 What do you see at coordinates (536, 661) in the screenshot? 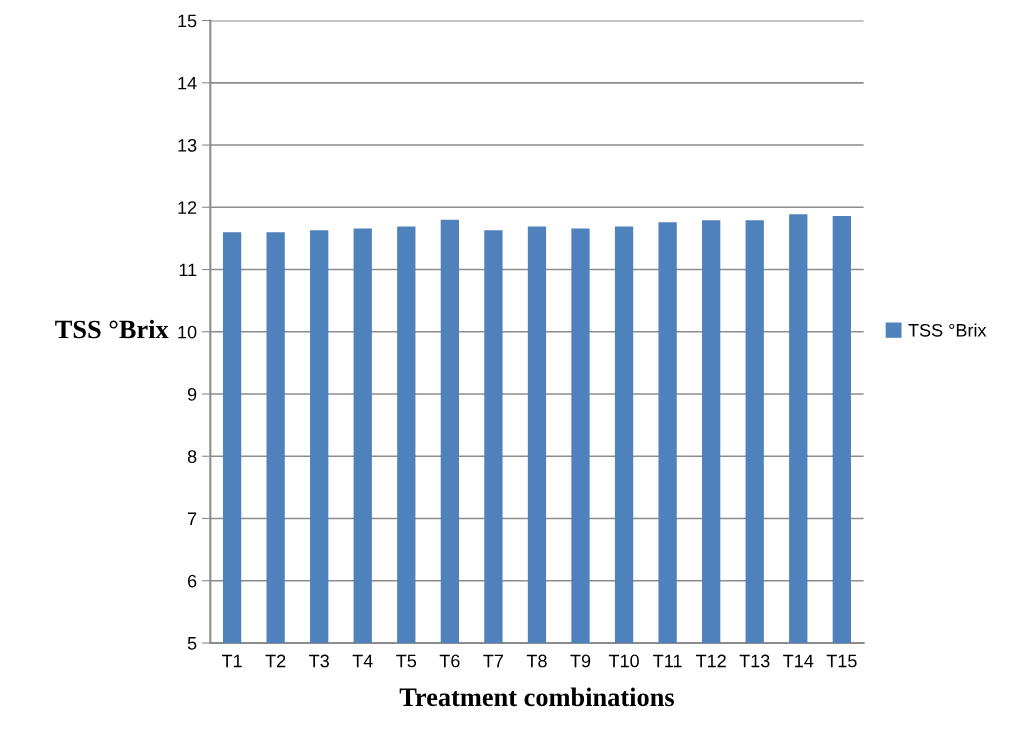
I see `x-tick-label: T8` at bounding box center [536, 661].